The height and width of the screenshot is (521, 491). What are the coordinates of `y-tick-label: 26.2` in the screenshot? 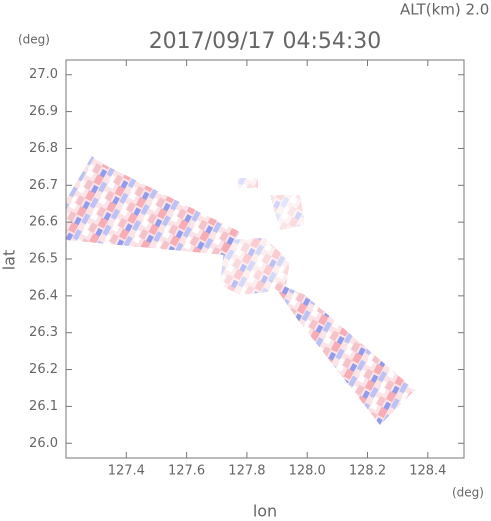 It's located at (43, 369).